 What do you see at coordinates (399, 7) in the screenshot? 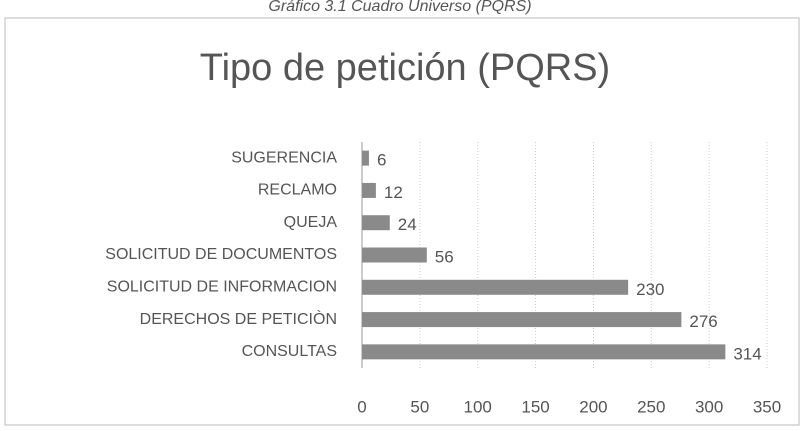
I see `caption: Gráfico 3.1 Cuadro Universo (PQRS)` at bounding box center [399, 7].